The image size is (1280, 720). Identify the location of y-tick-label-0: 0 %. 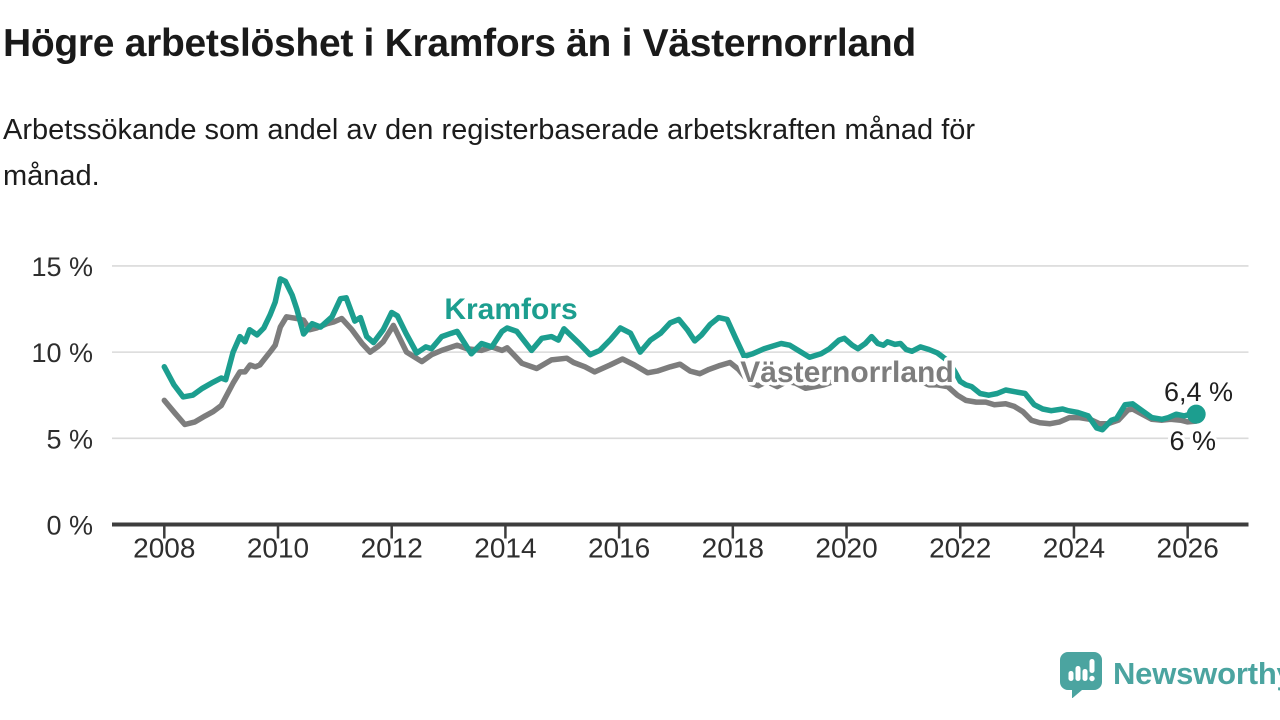
(69, 526).